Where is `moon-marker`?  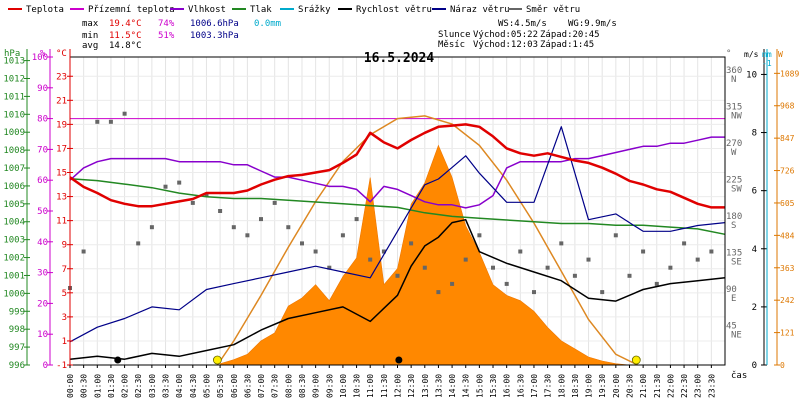 moon-marker is located at coordinates (399, 360).